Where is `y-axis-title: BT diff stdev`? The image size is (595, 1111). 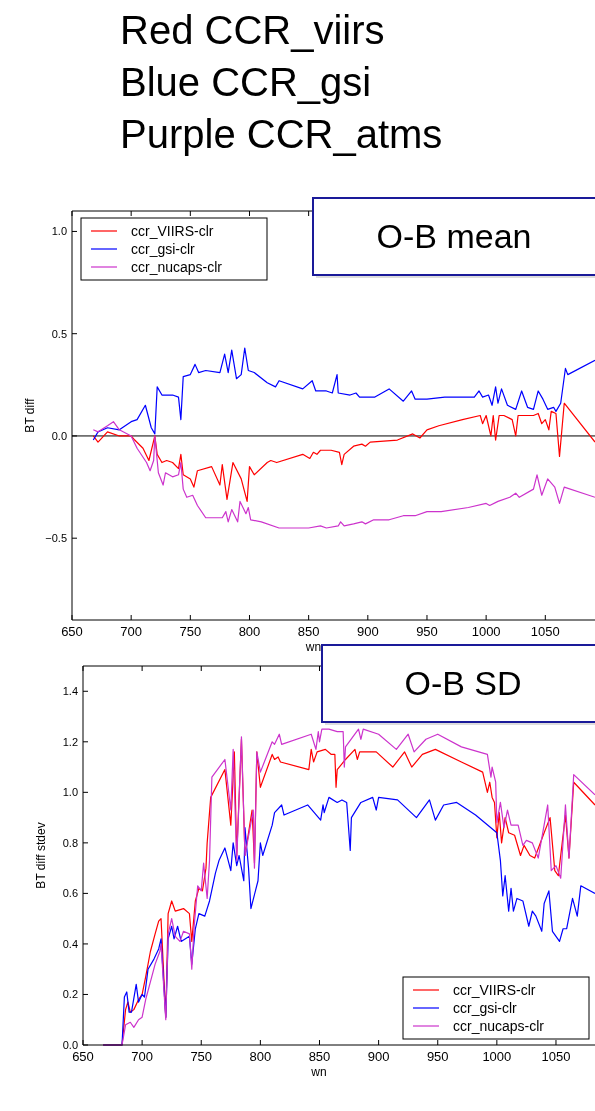 y-axis-title: BT diff stdev is located at coordinates (41, 855).